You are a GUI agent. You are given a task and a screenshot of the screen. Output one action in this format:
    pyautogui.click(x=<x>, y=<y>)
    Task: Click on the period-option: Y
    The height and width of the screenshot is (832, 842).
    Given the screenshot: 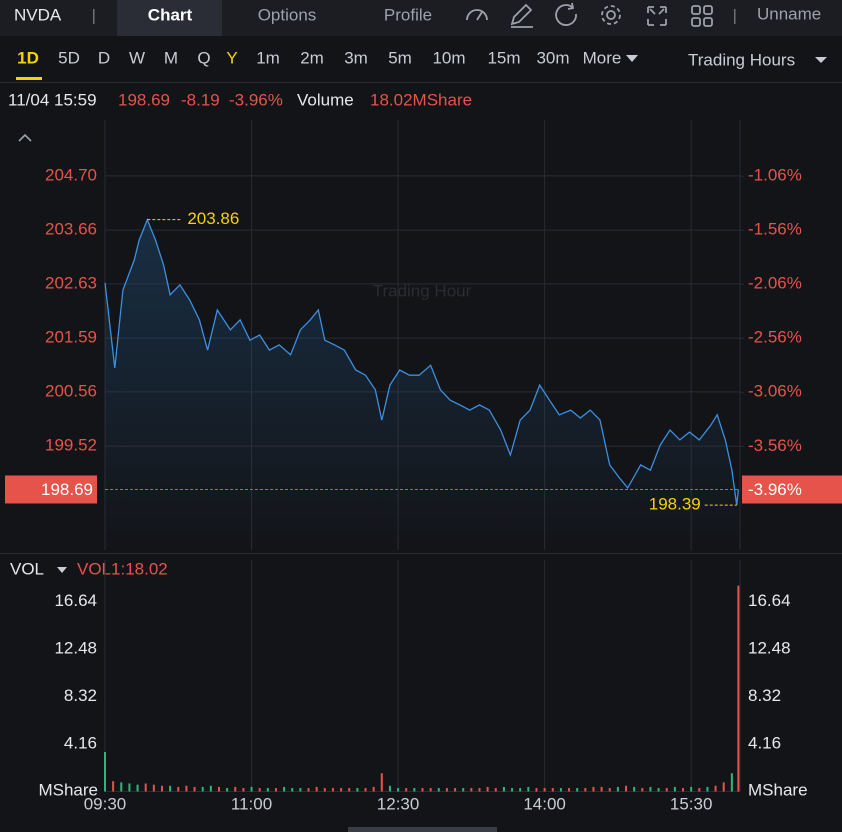 What is the action you would take?
    pyautogui.click(x=231, y=57)
    